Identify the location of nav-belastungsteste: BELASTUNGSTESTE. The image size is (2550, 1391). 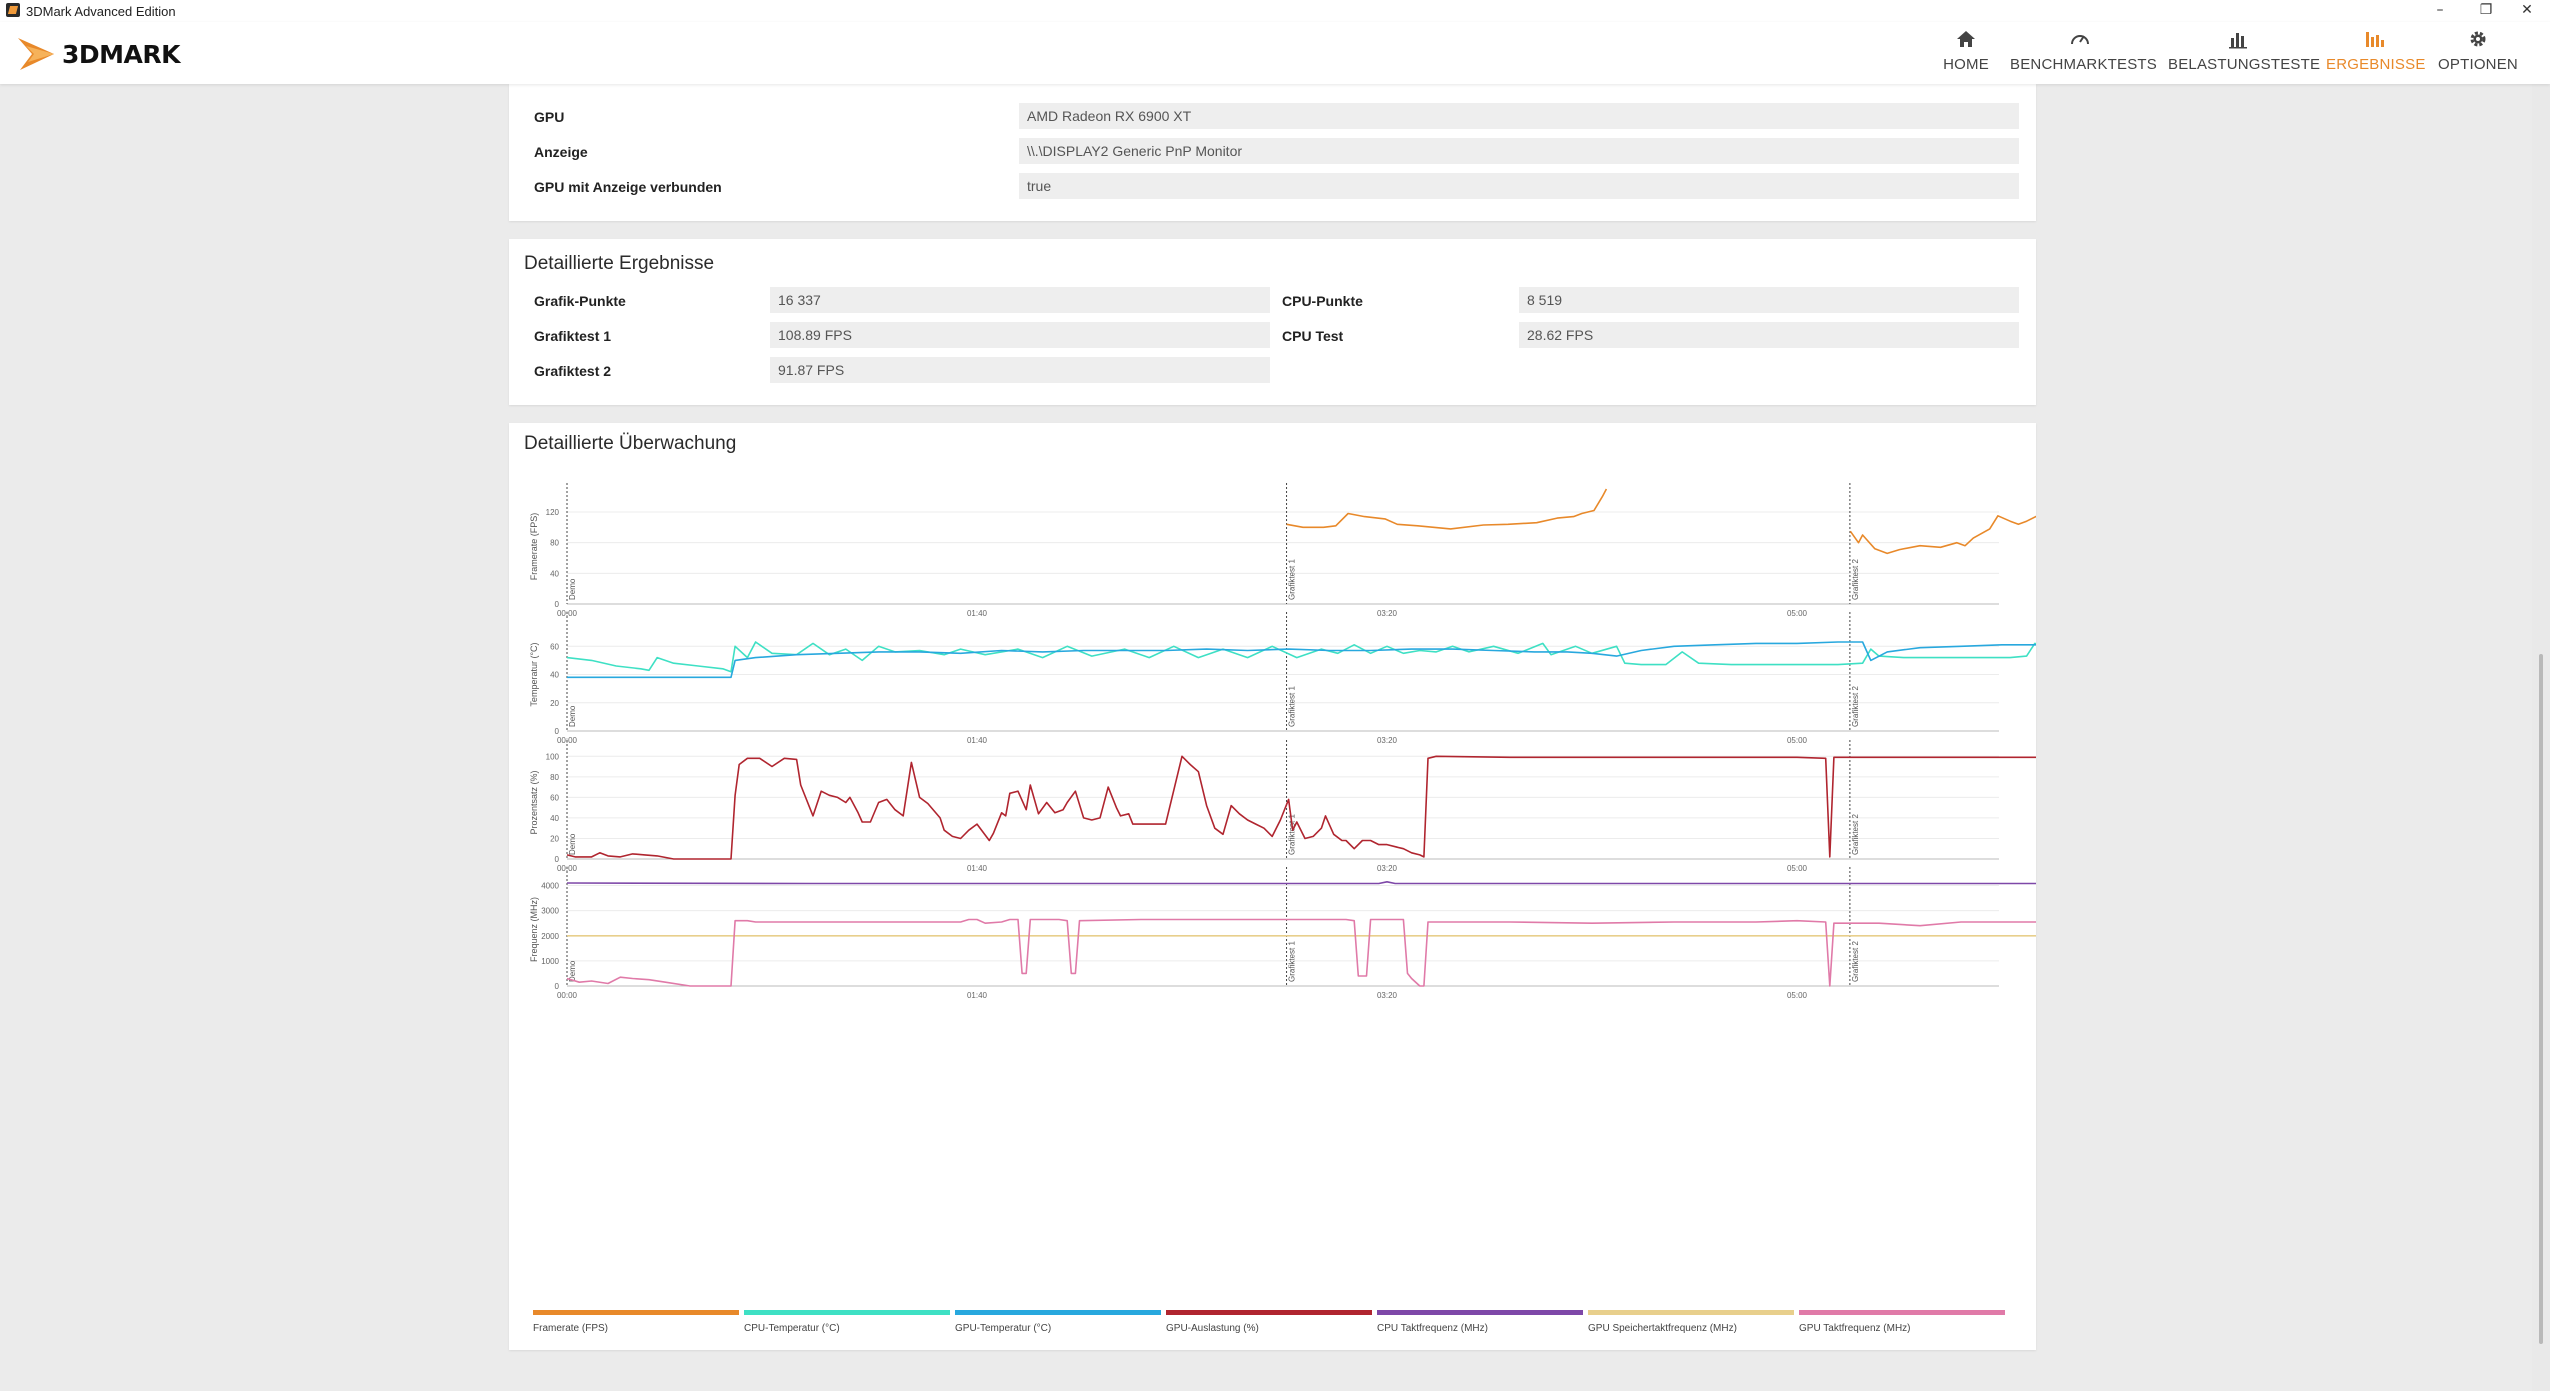
(2244, 54).